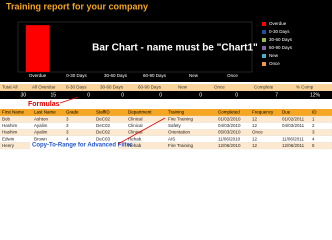 This screenshot has height=240, width=332. What do you see at coordinates (293, 145) in the screenshot?
I see `table-cell: 12/06/2011` at bounding box center [293, 145].